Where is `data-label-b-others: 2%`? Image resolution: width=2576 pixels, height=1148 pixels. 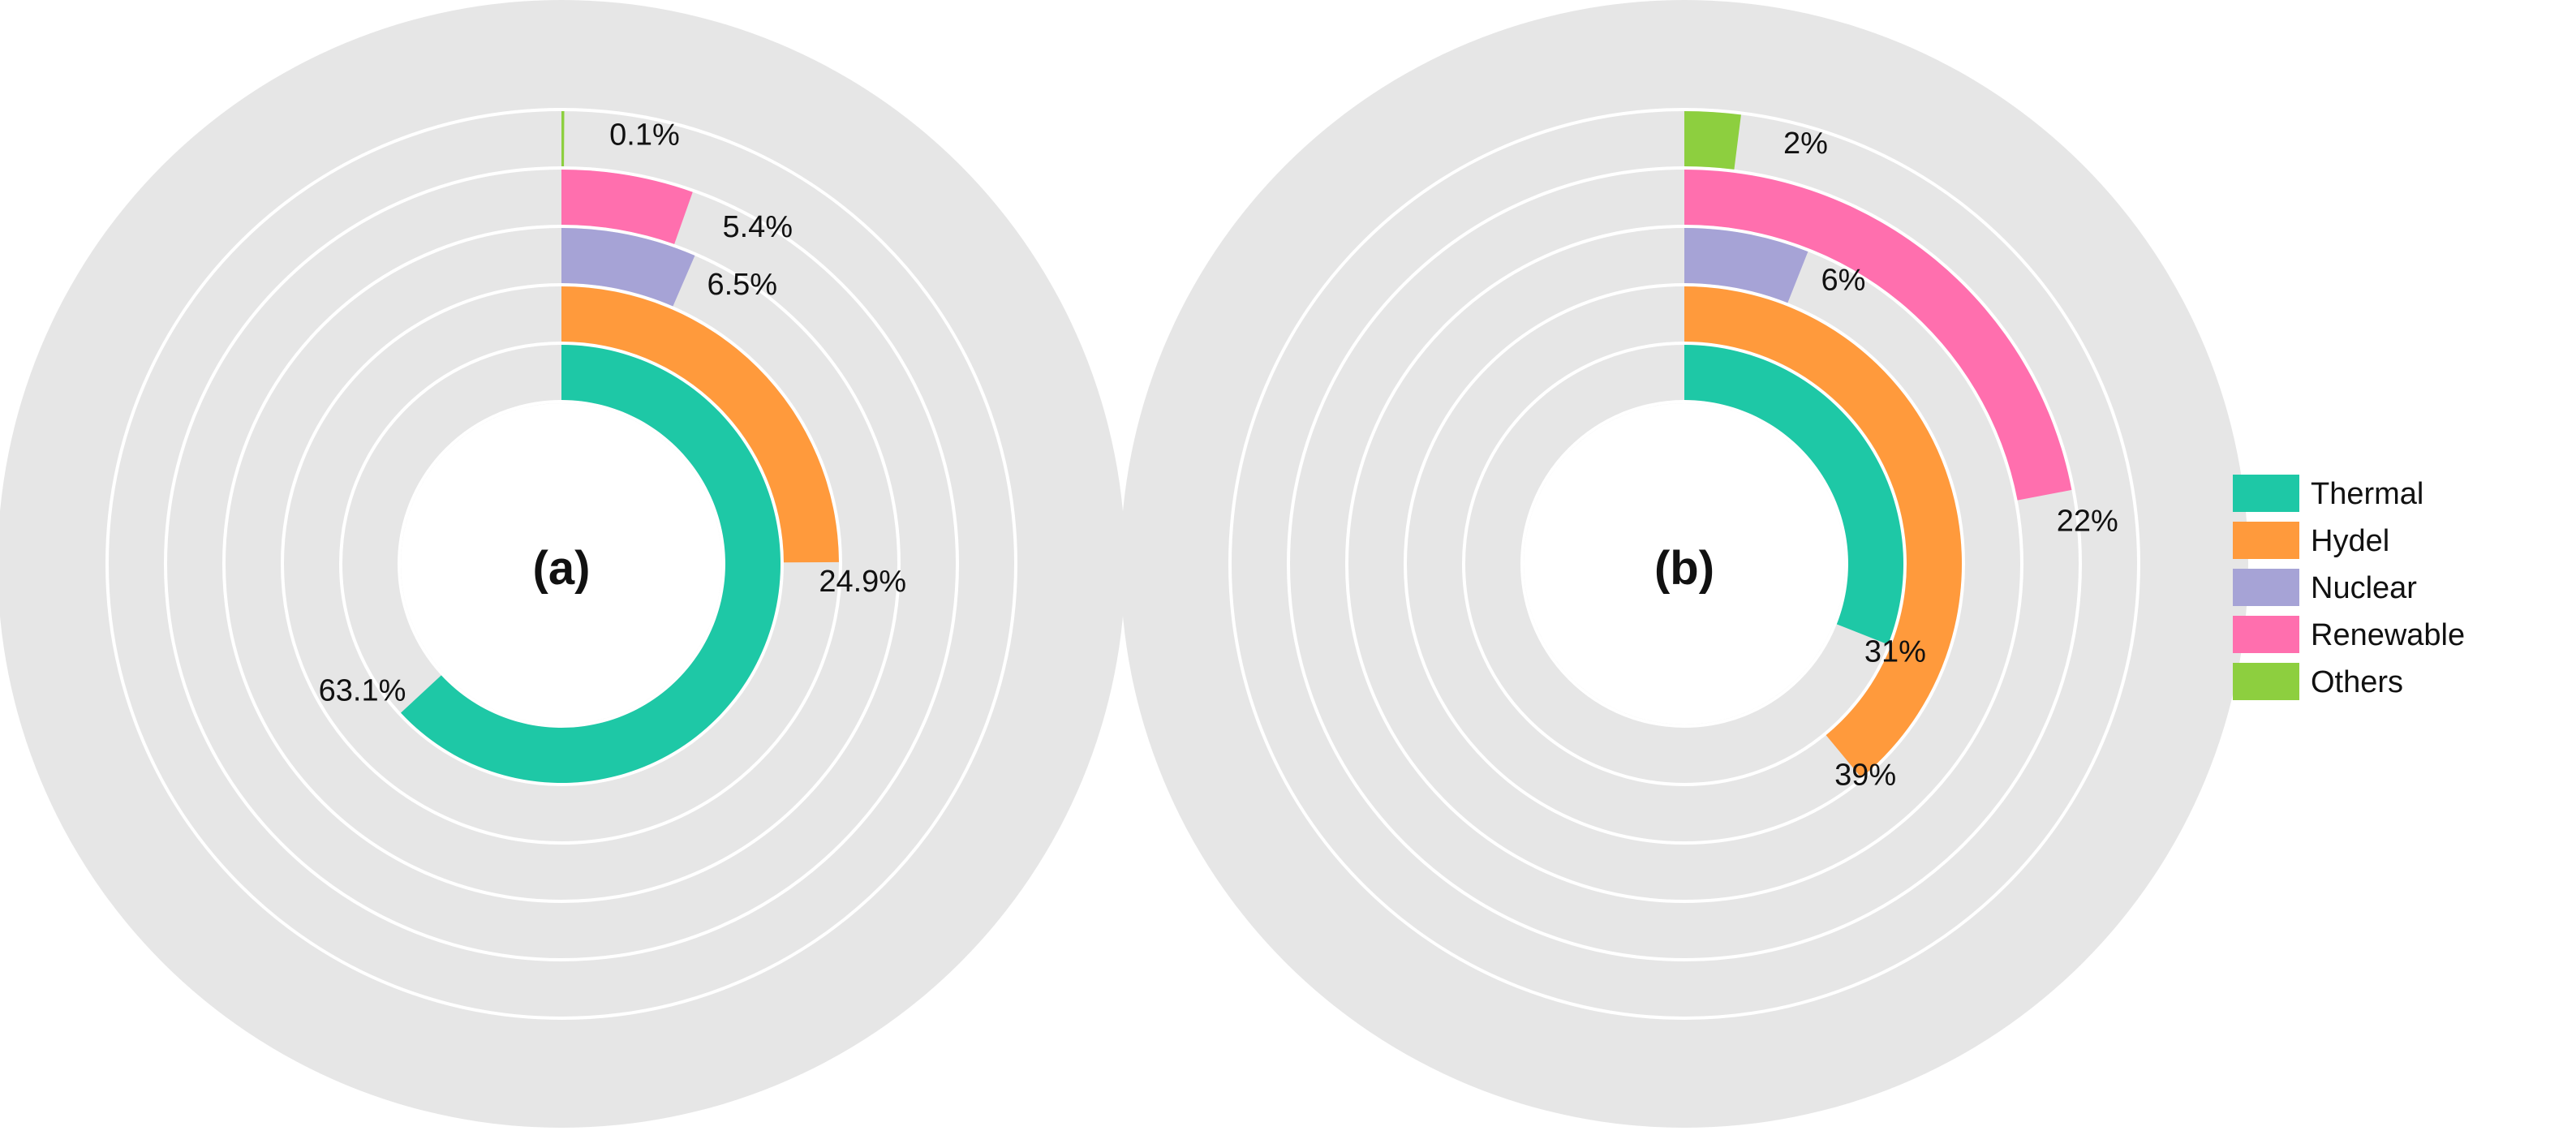 data-label-b-others: 2% is located at coordinates (1806, 144).